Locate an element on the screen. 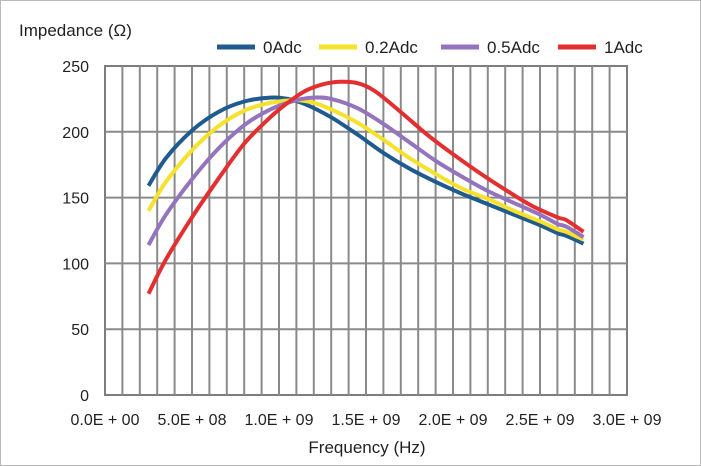  legend-label: 0Adc is located at coordinates (282, 47).